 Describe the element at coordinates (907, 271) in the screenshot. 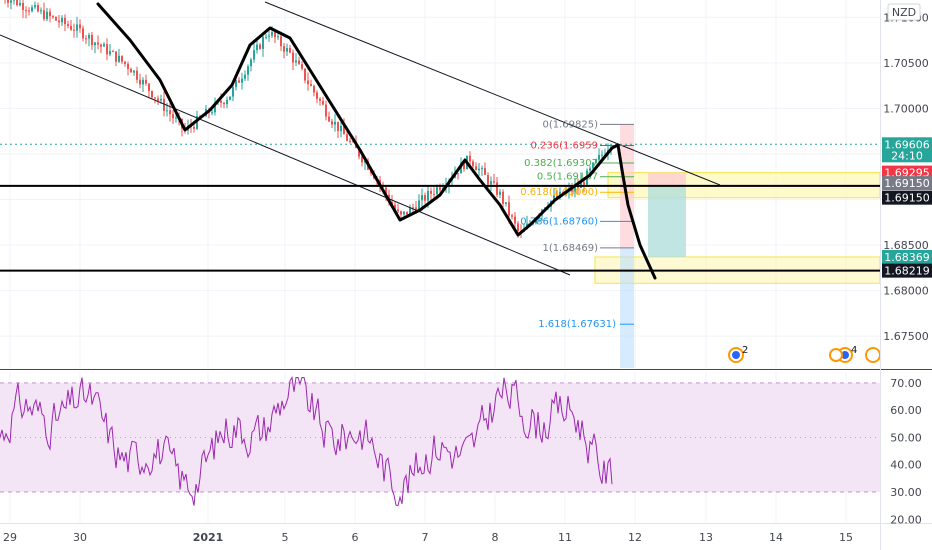

I see `price-tag-label: 1.68219` at that location.